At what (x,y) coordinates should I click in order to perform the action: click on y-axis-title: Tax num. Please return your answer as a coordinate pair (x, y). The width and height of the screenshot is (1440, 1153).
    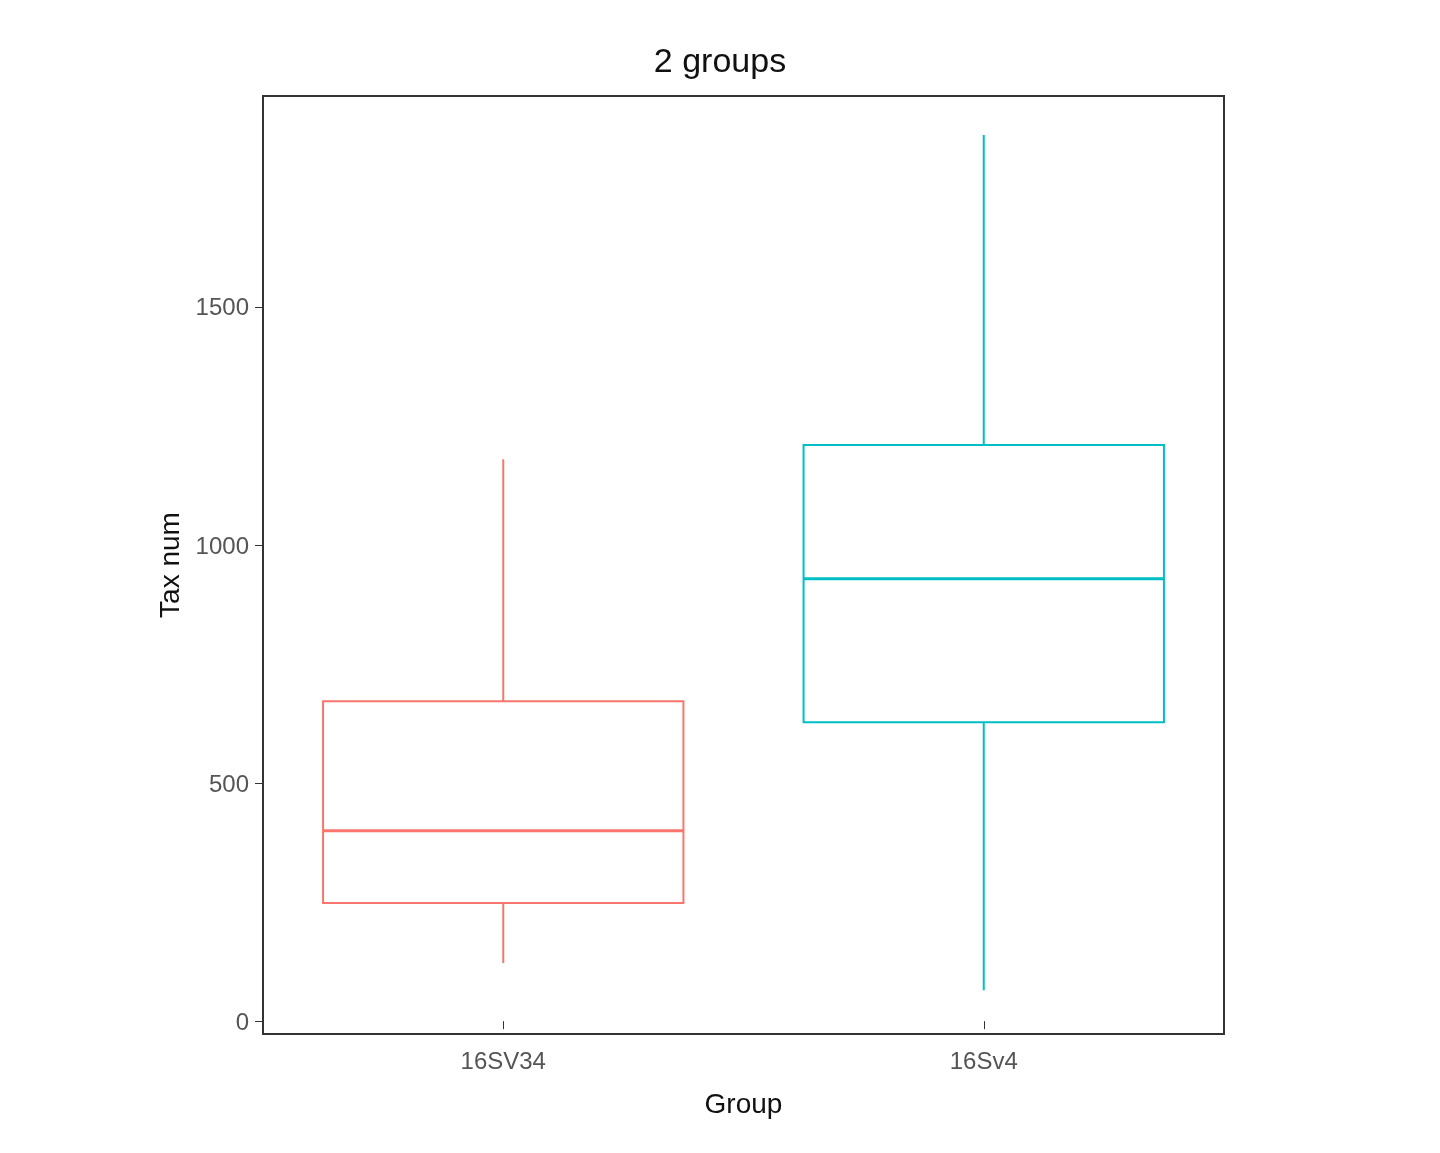
    Looking at the image, I should click on (169, 565).